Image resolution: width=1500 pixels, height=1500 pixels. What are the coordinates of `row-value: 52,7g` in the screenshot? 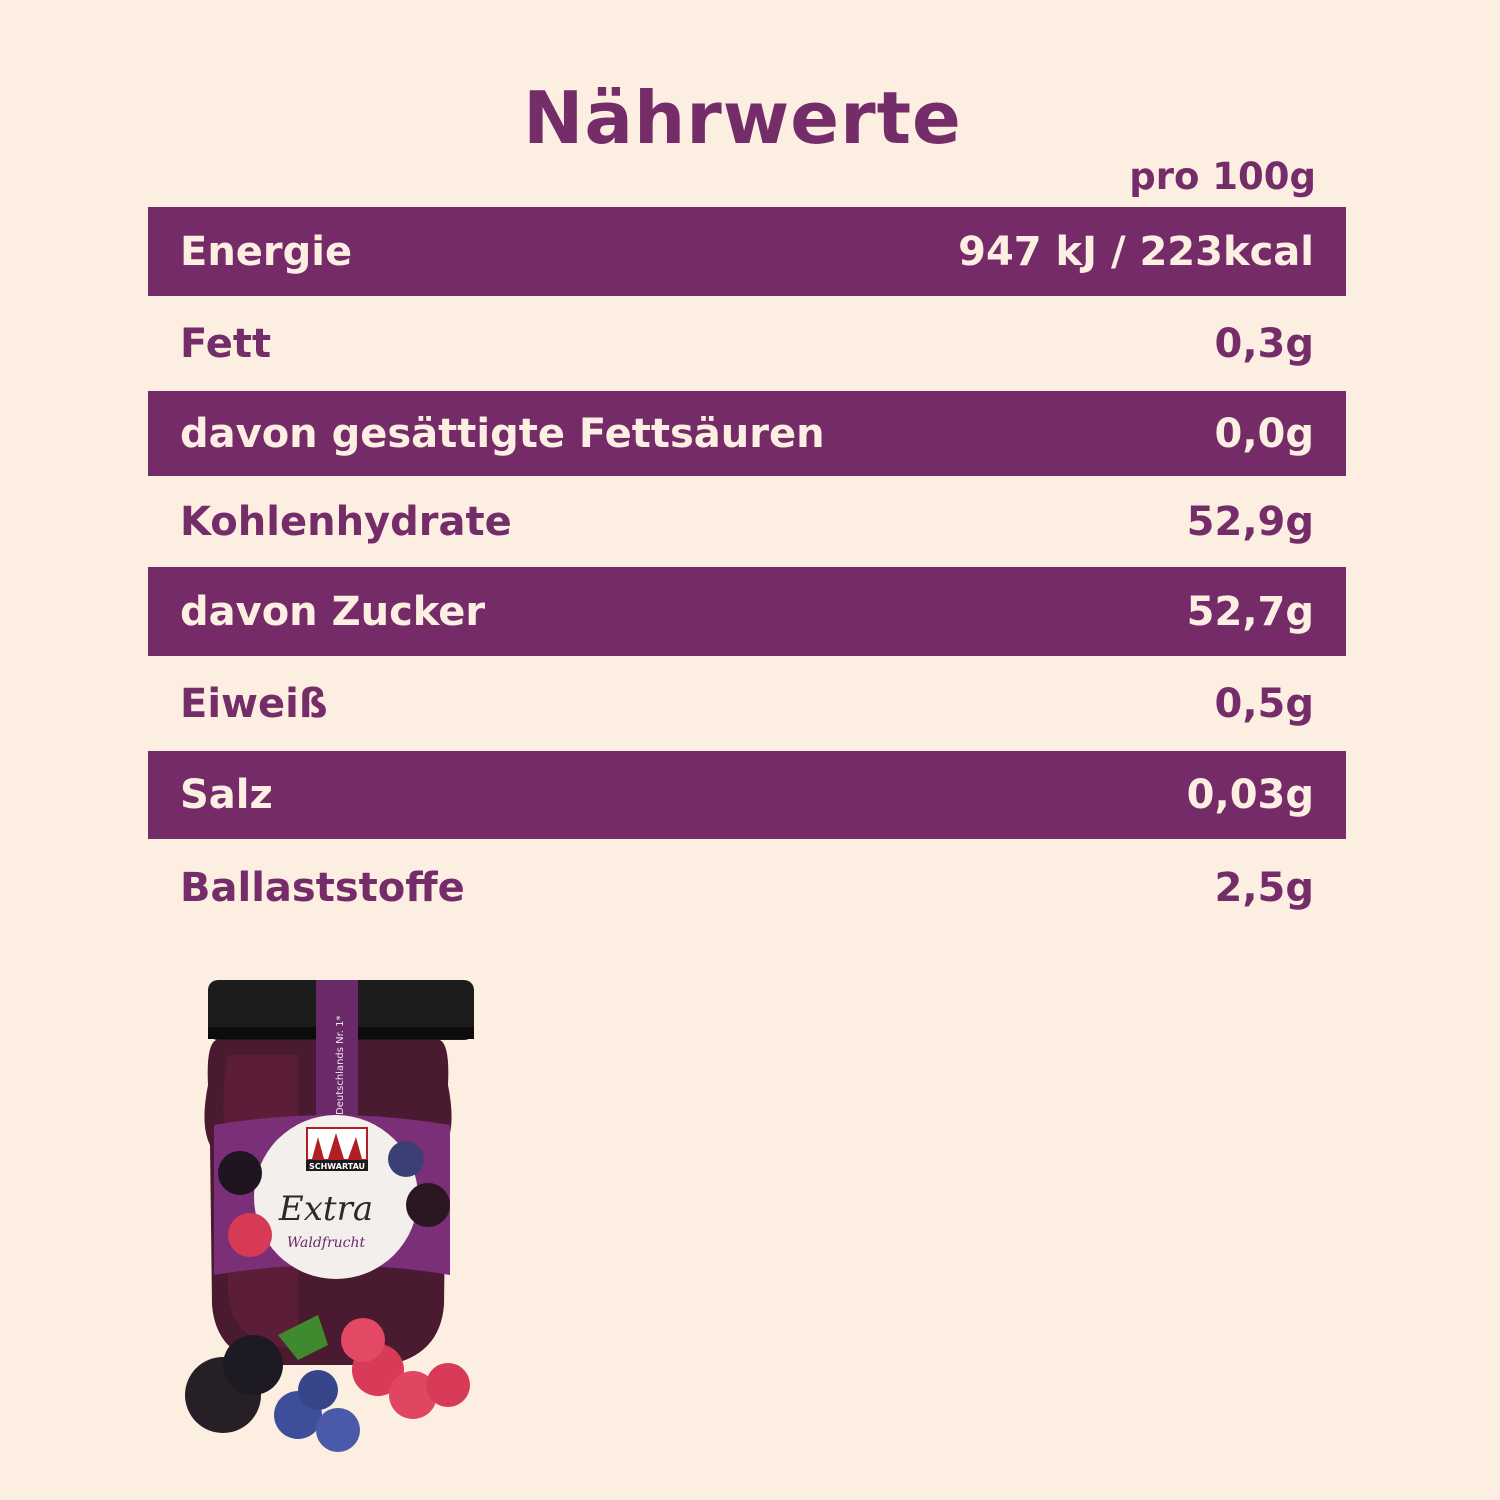 It's located at (1250, 611).